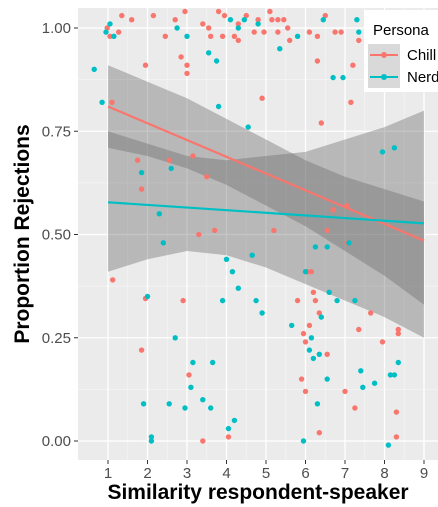  I want to click on x-tick-label: 8, so click(384, 473).